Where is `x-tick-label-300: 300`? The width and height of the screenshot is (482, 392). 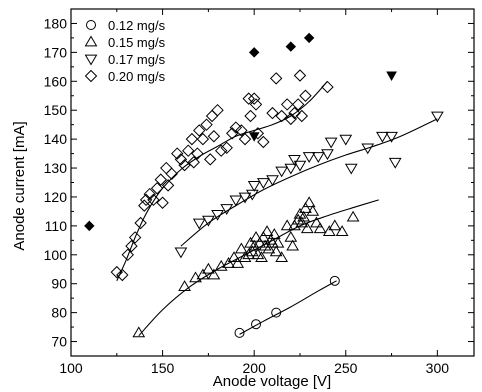
x-tick-label-300: 300 is located at coordinates (438, 368).